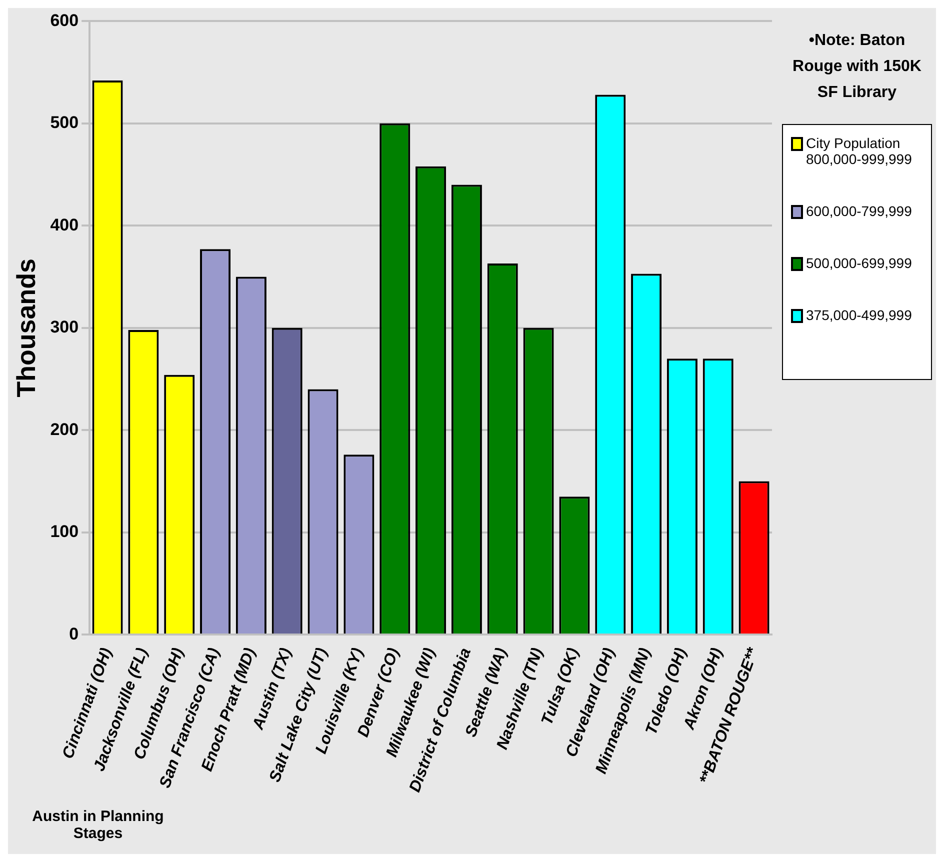 This screenshot has width=944, height=862. Describe the element at coordinates (64, 122) in the screenshot. I see `y-tick-label: 500` at that location.